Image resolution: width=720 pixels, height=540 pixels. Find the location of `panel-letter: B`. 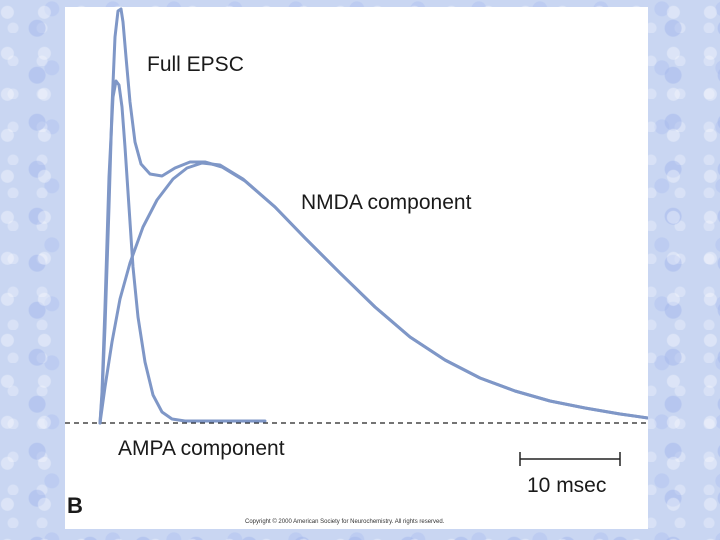

panel-letter: B is located at coordinates (75, 505).